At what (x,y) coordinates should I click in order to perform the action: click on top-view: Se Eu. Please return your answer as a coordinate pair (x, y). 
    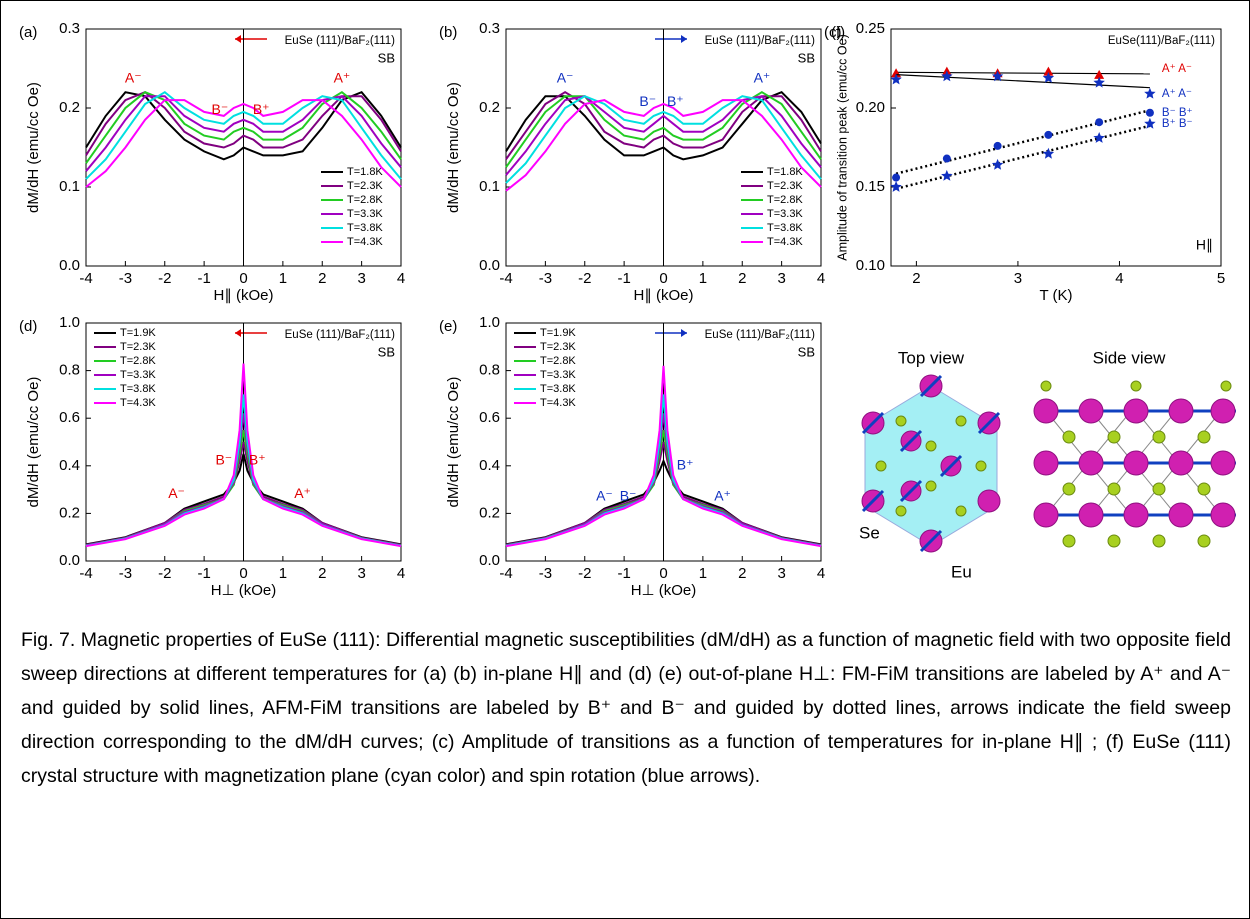
    Looking at the image, I should click on (930, 477).